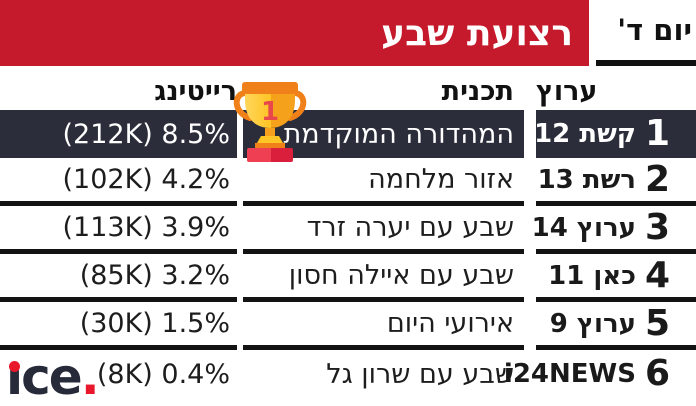 The height and width of the screenshot is (406, 696). What do you see at coordinates (420, 374) in the screenshot?
I see `program-name: שבע עם שרון גל` at bounding box center [420, 374].